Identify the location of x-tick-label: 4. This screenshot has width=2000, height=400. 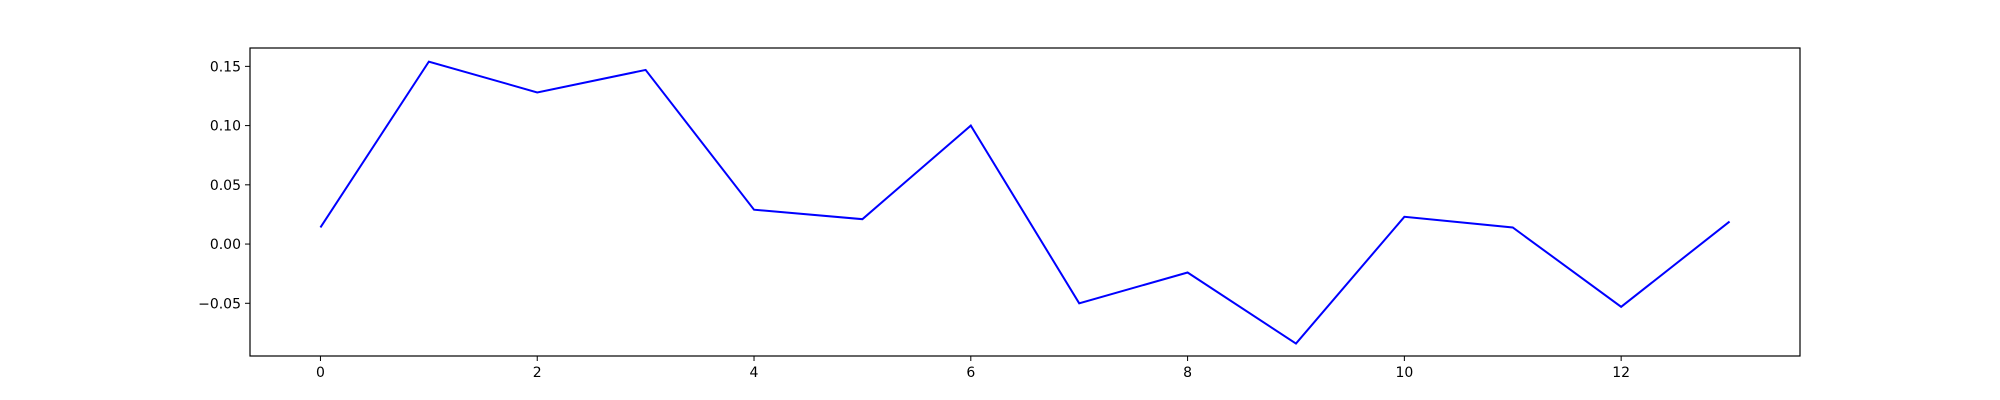
(754, 373).